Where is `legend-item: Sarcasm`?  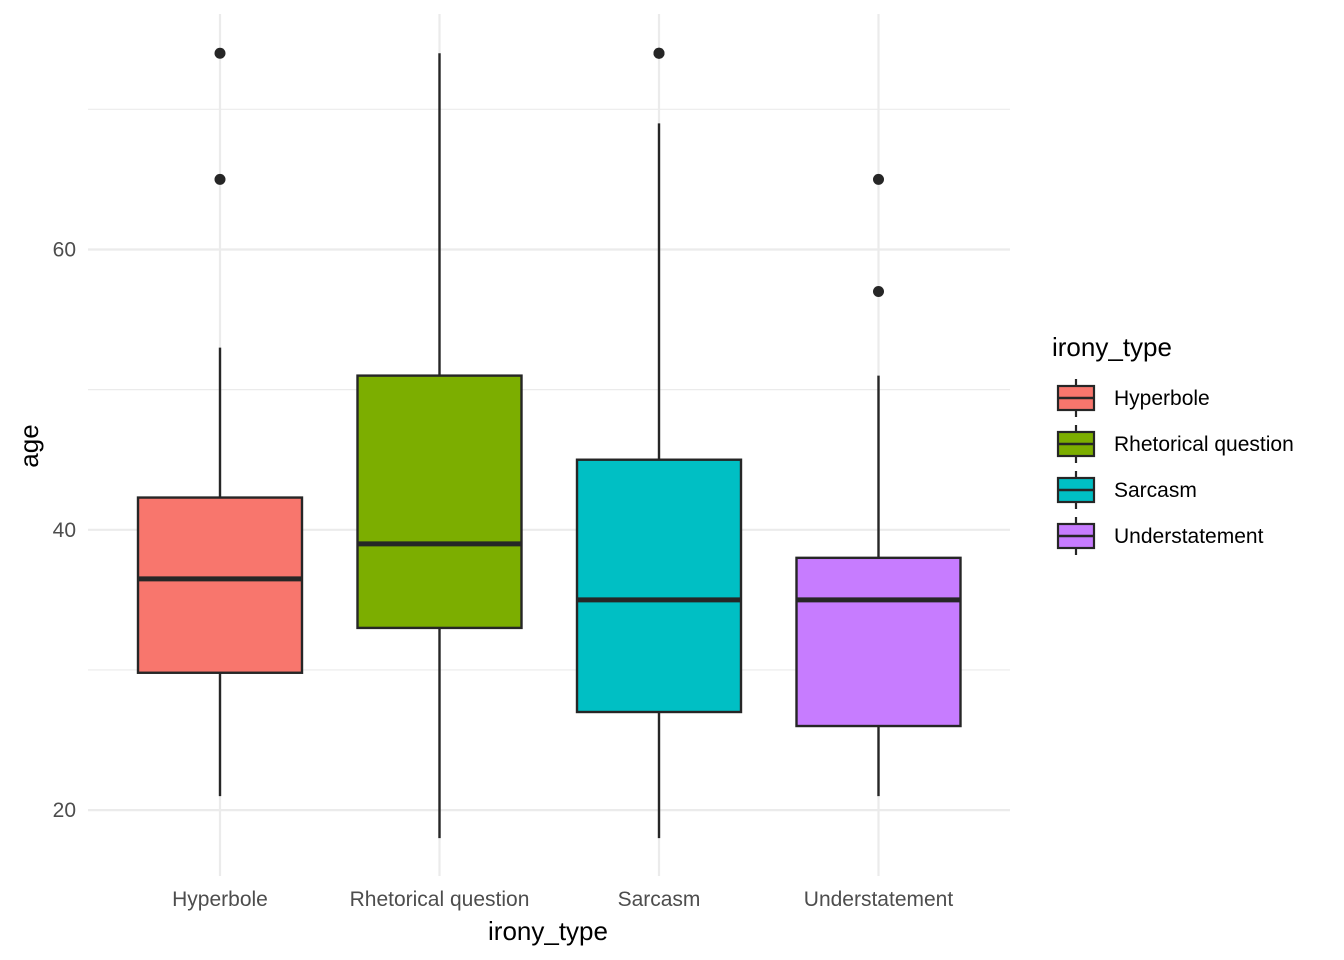 legend-item: Sarcasm is located at coordinates (1126, 490).